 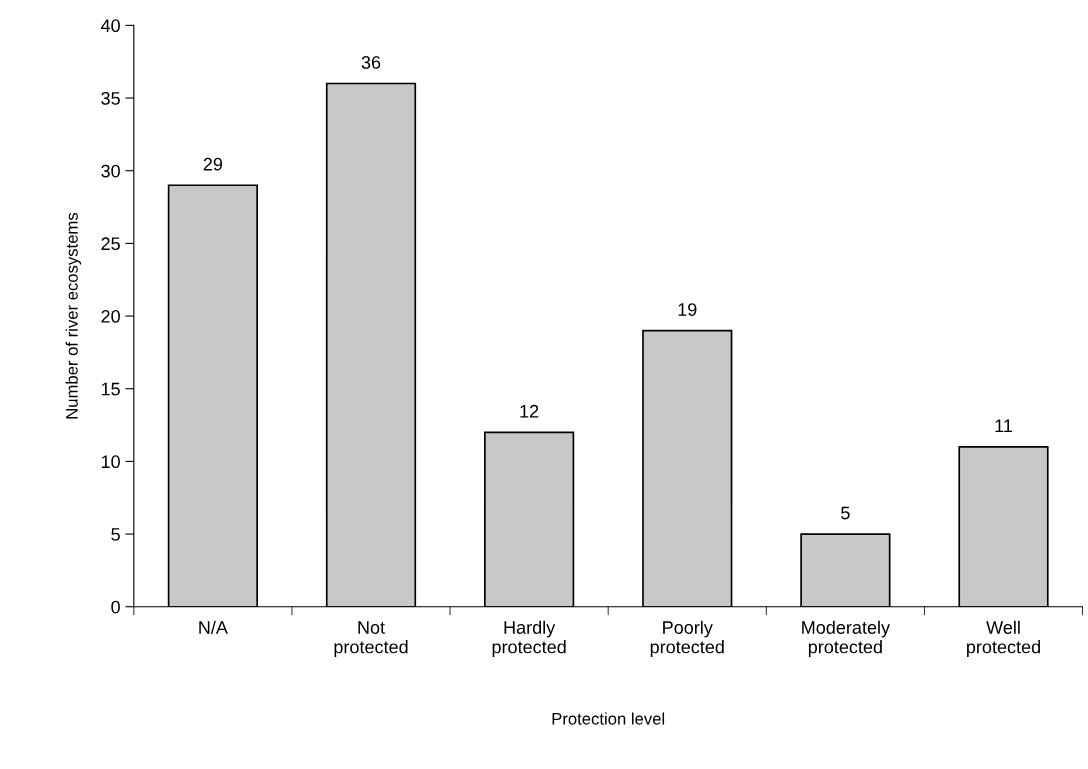 I want to click on data-label: 36, so click(x=371, y=62).